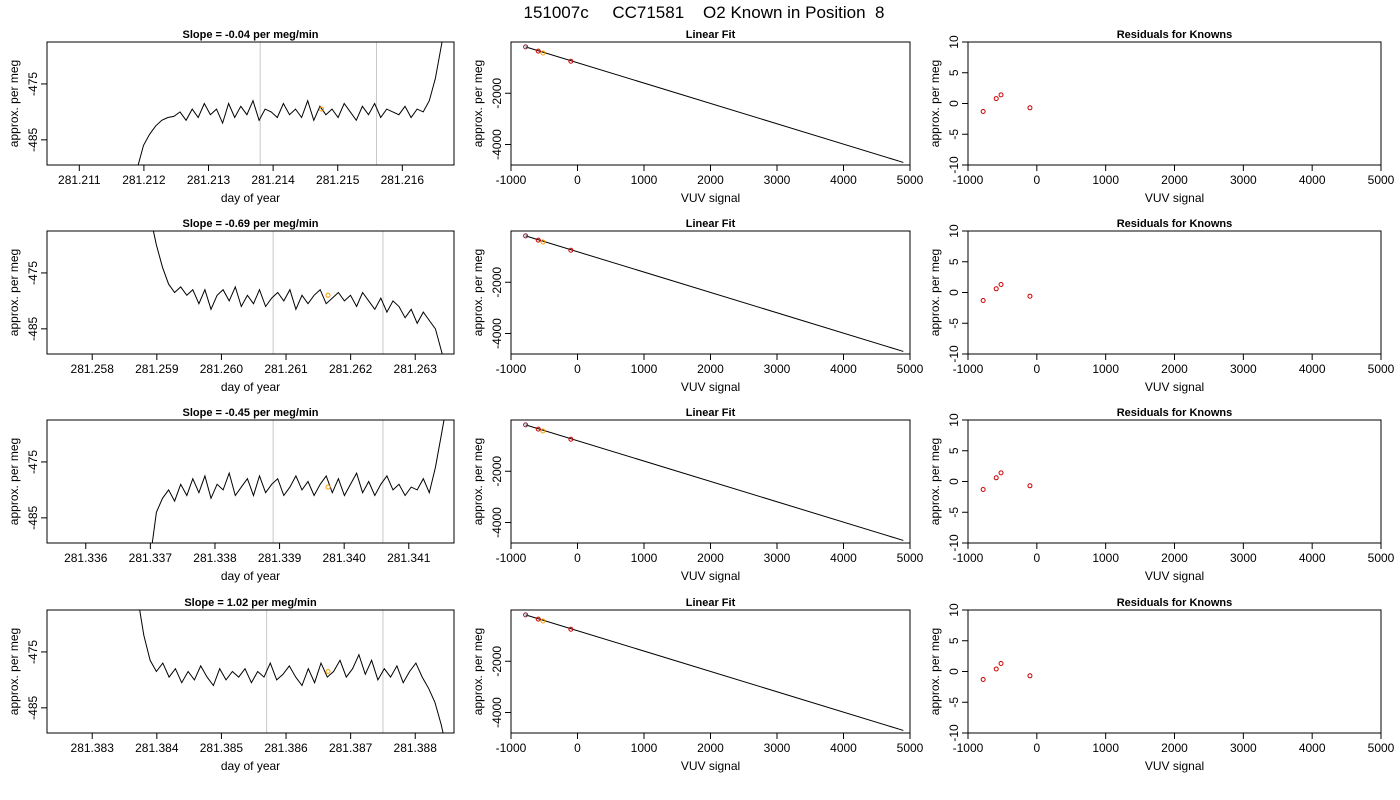  I want to click on x-tick-label: 281.385, so click(222, 748).